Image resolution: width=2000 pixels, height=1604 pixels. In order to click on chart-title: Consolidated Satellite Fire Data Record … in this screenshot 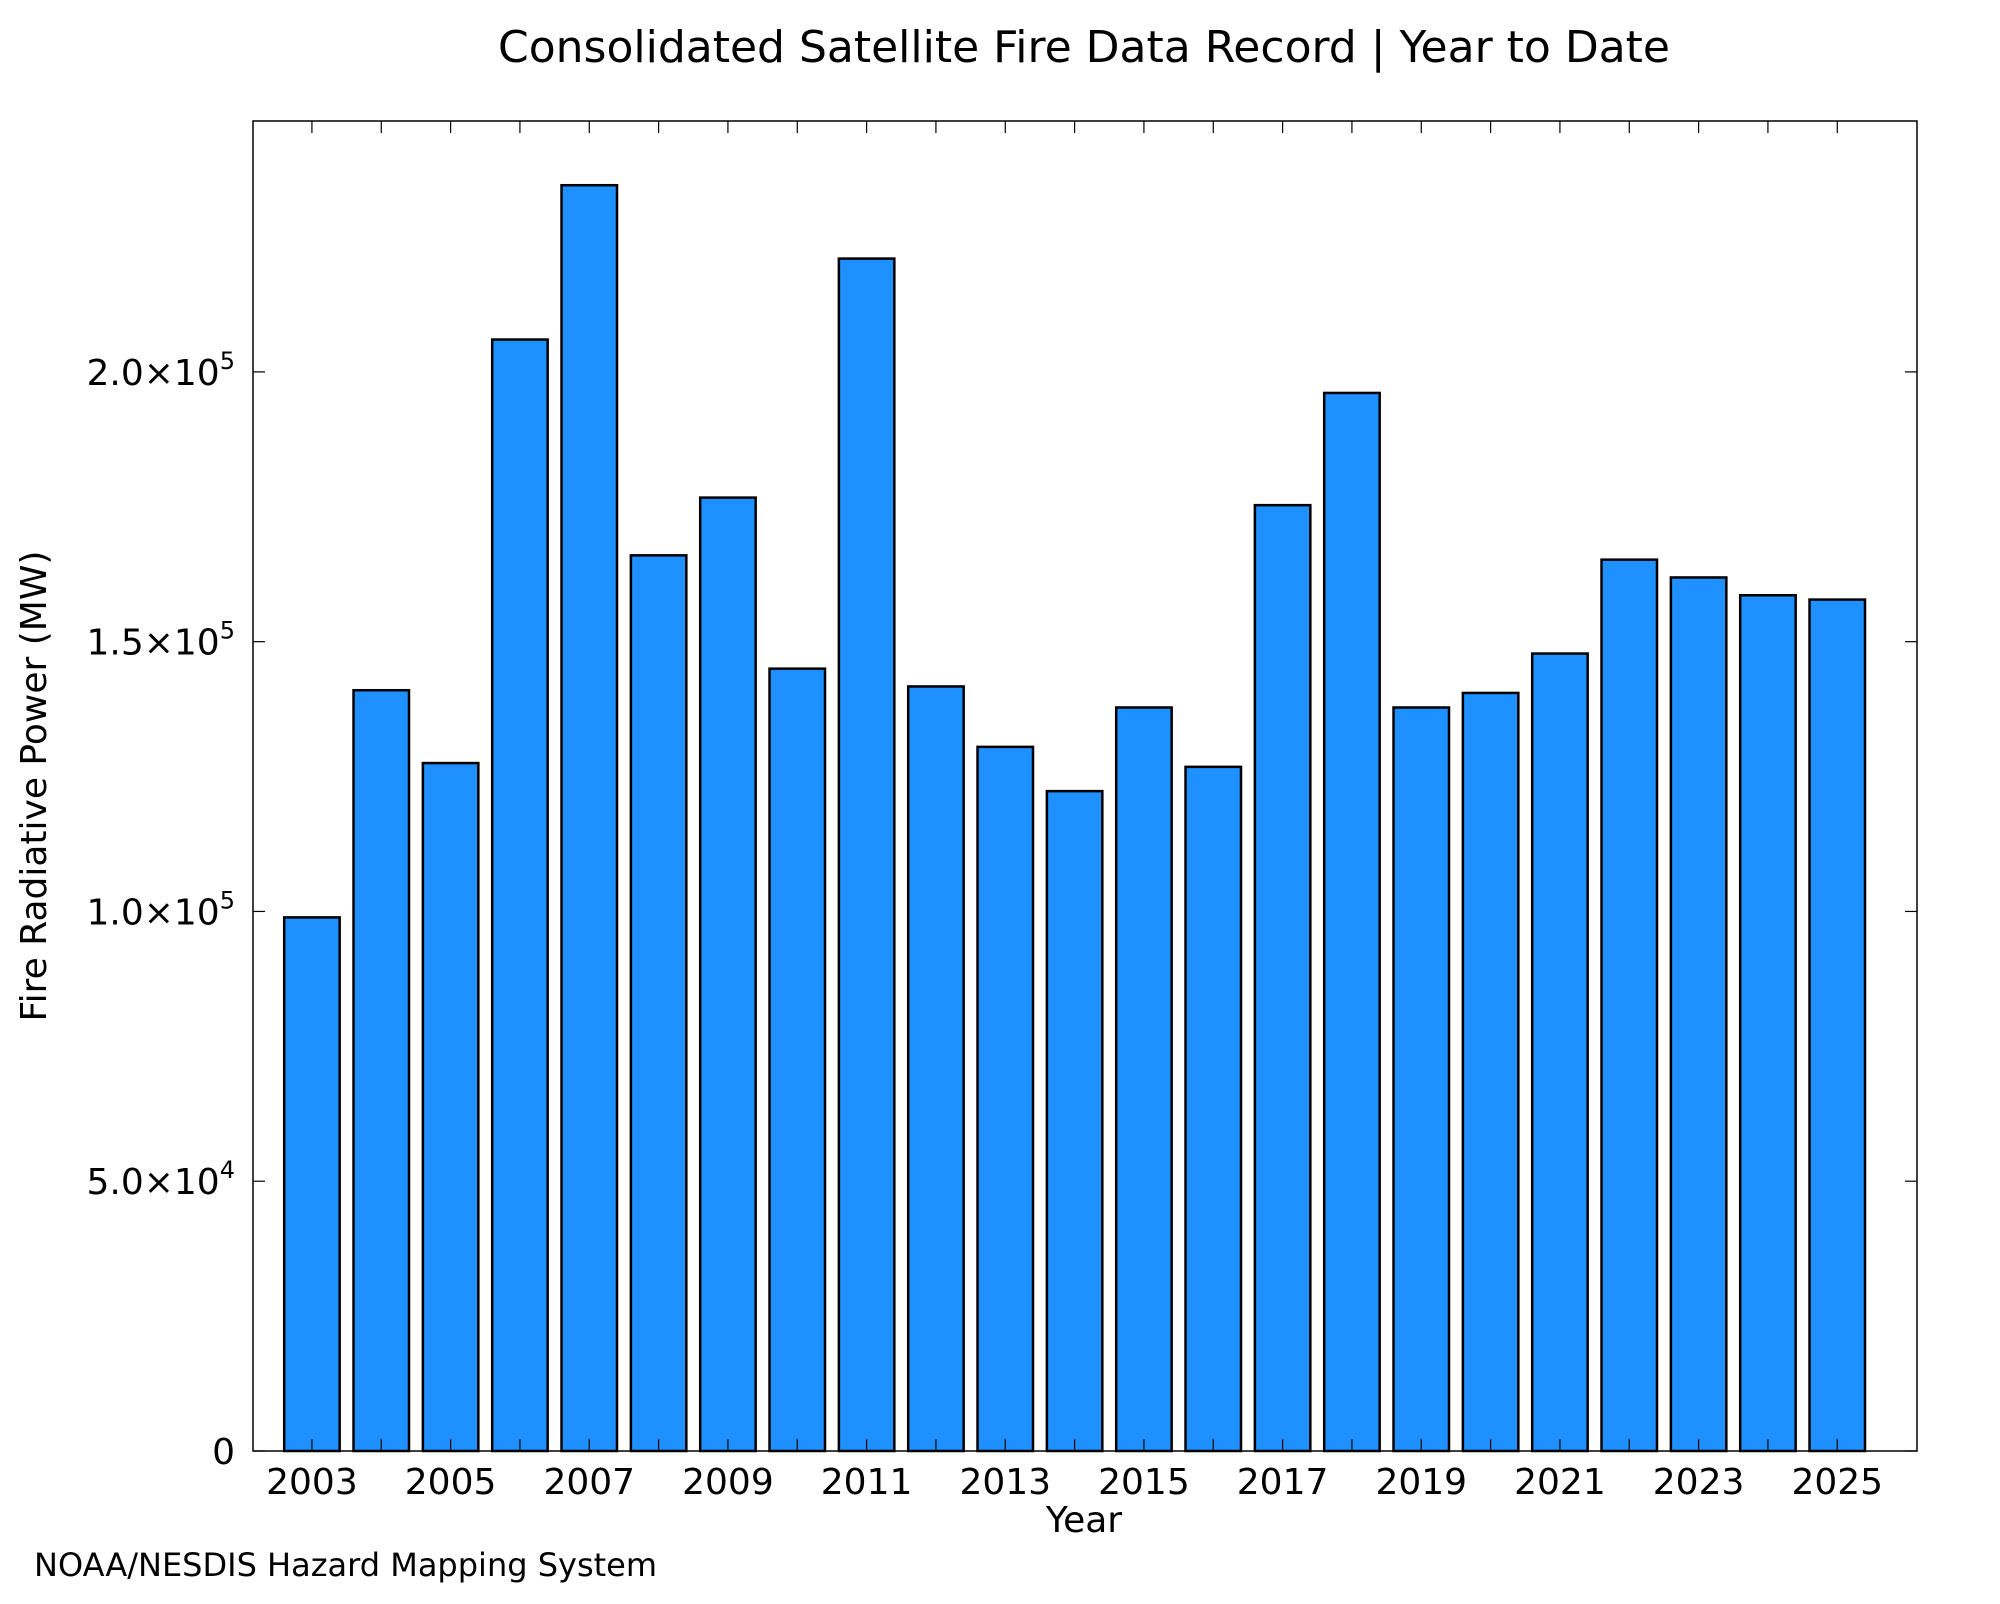, I will do `click(1084, 47)`.